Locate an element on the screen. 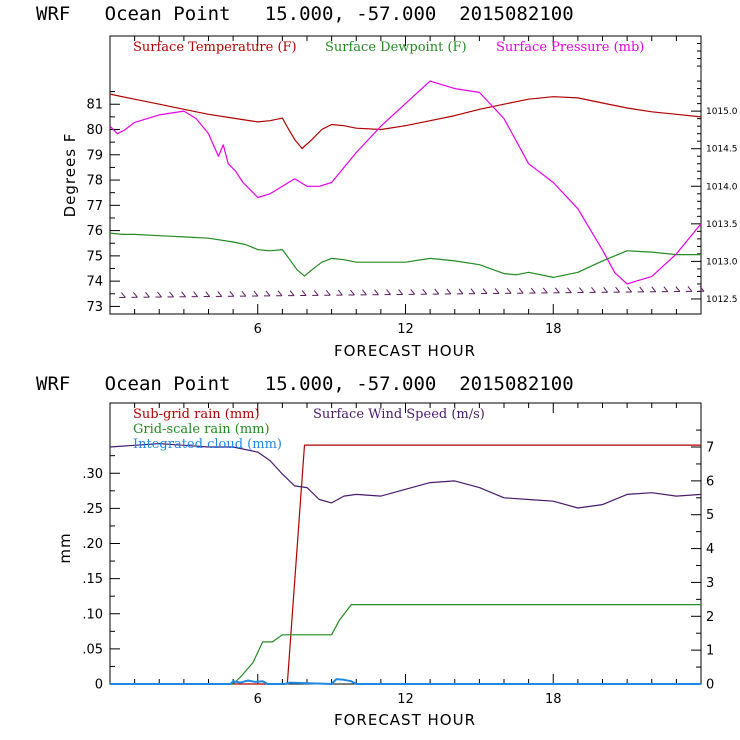  top-chart-y-tick-labels: 73 74 75 76 77 78 79 80 81 is located at coordinates (94, 206).